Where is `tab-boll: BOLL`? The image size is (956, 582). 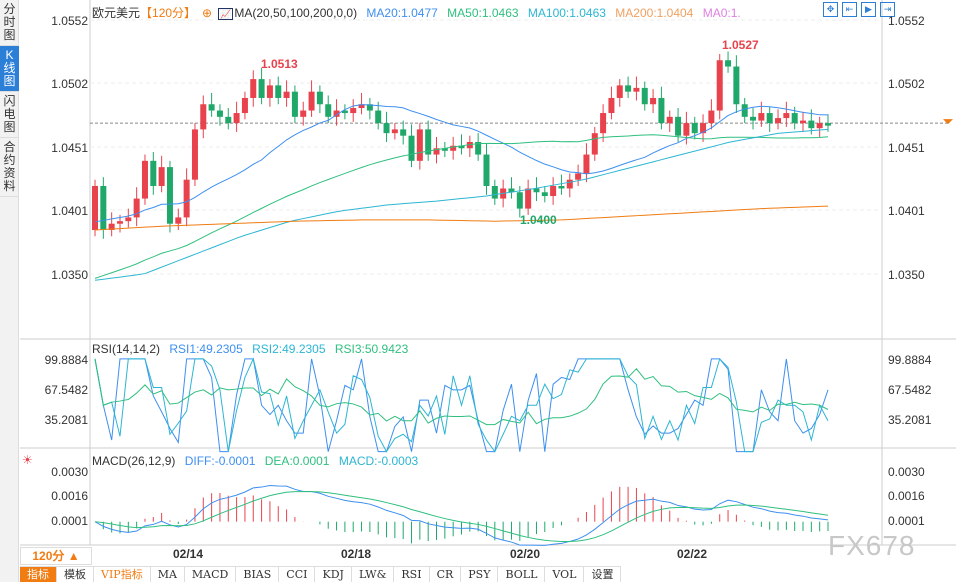
tab-boll: BOLL is located at coordinates (522, 574).